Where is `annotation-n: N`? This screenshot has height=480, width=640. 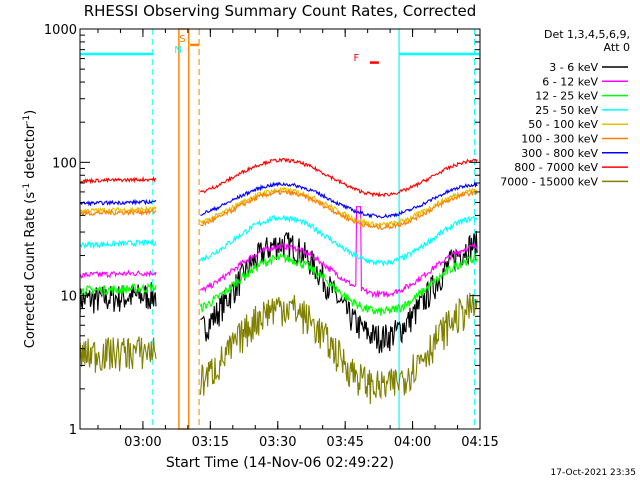 annotation-n: N is located at coordinates (177, 50).